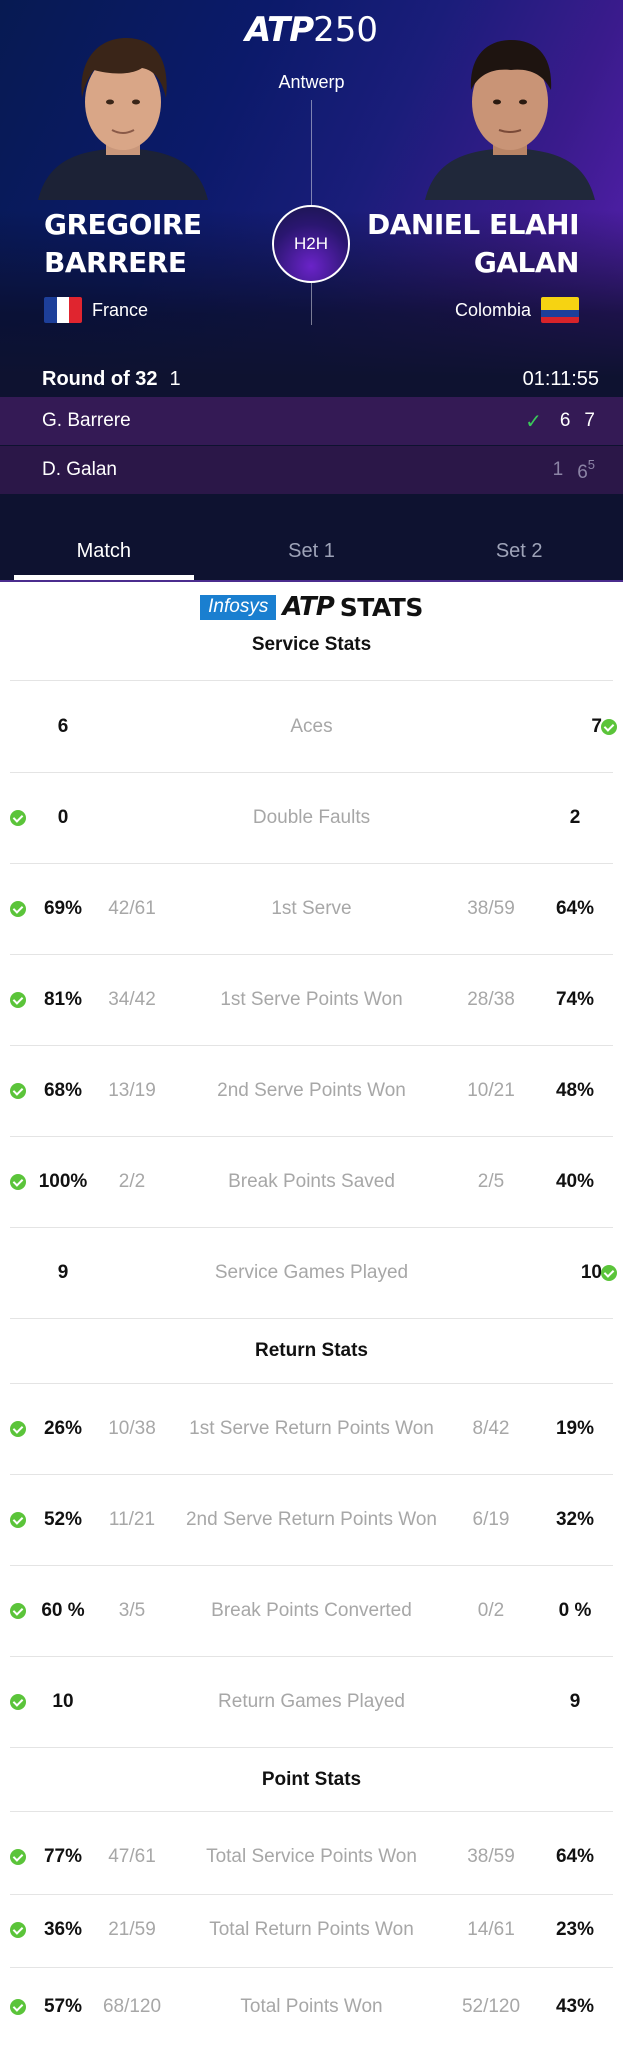 The height and width of the screenshot is (2048, 623). I want to click on stat-label: Service Games Played, so click(311, 1272).